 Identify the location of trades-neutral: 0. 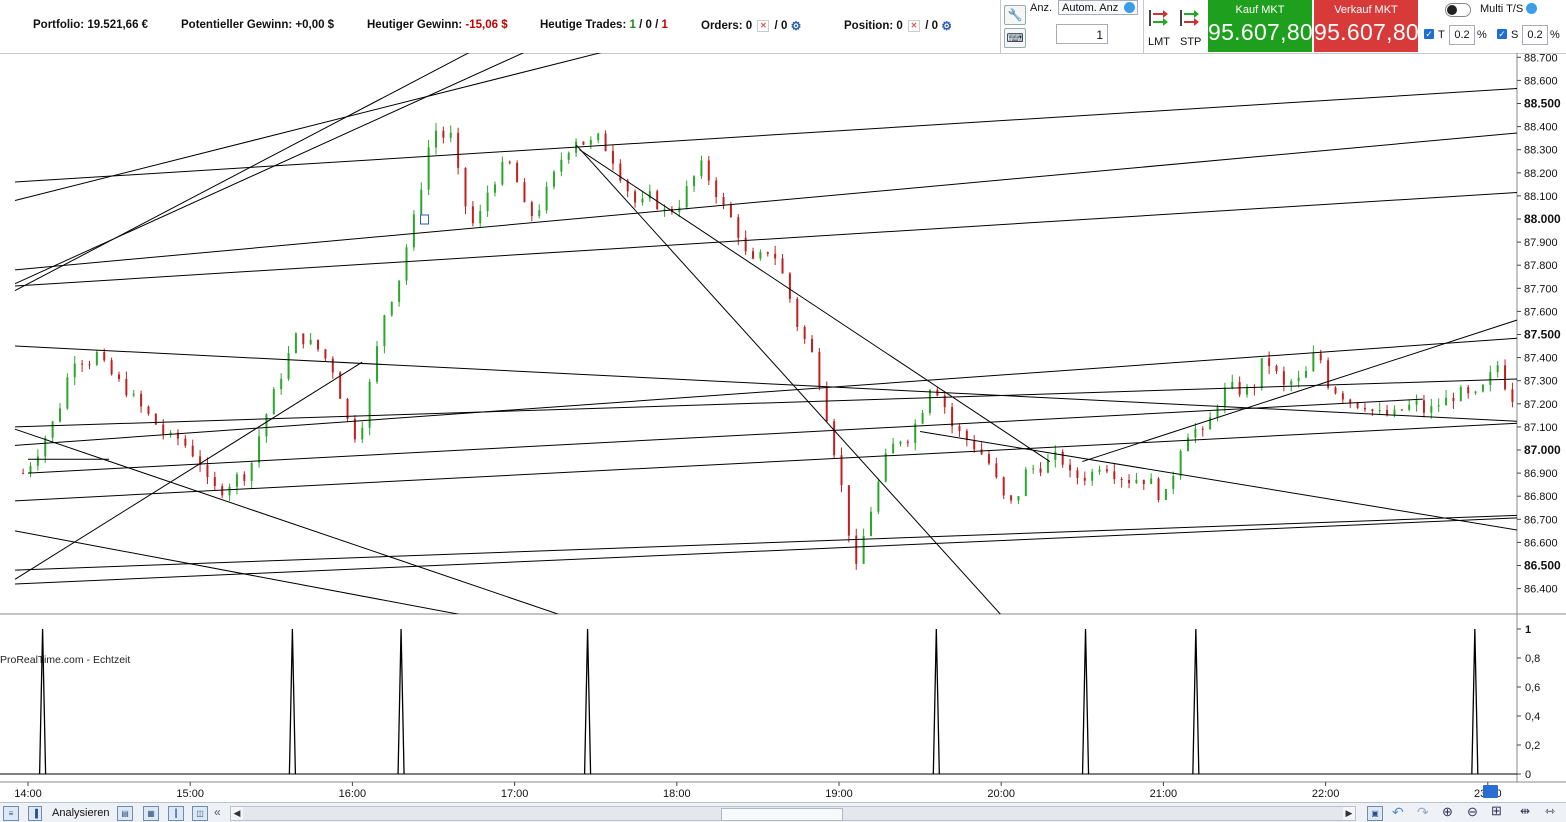
(648, 25).